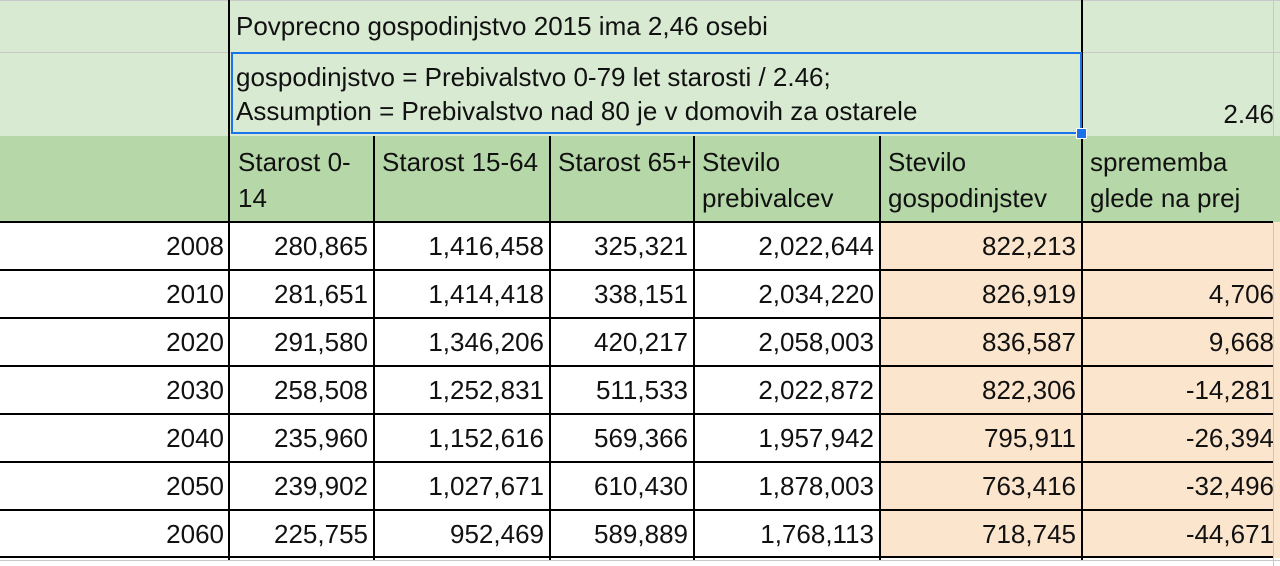  I want to click on age-0-14-cell: 281,651, so click(321, 294).